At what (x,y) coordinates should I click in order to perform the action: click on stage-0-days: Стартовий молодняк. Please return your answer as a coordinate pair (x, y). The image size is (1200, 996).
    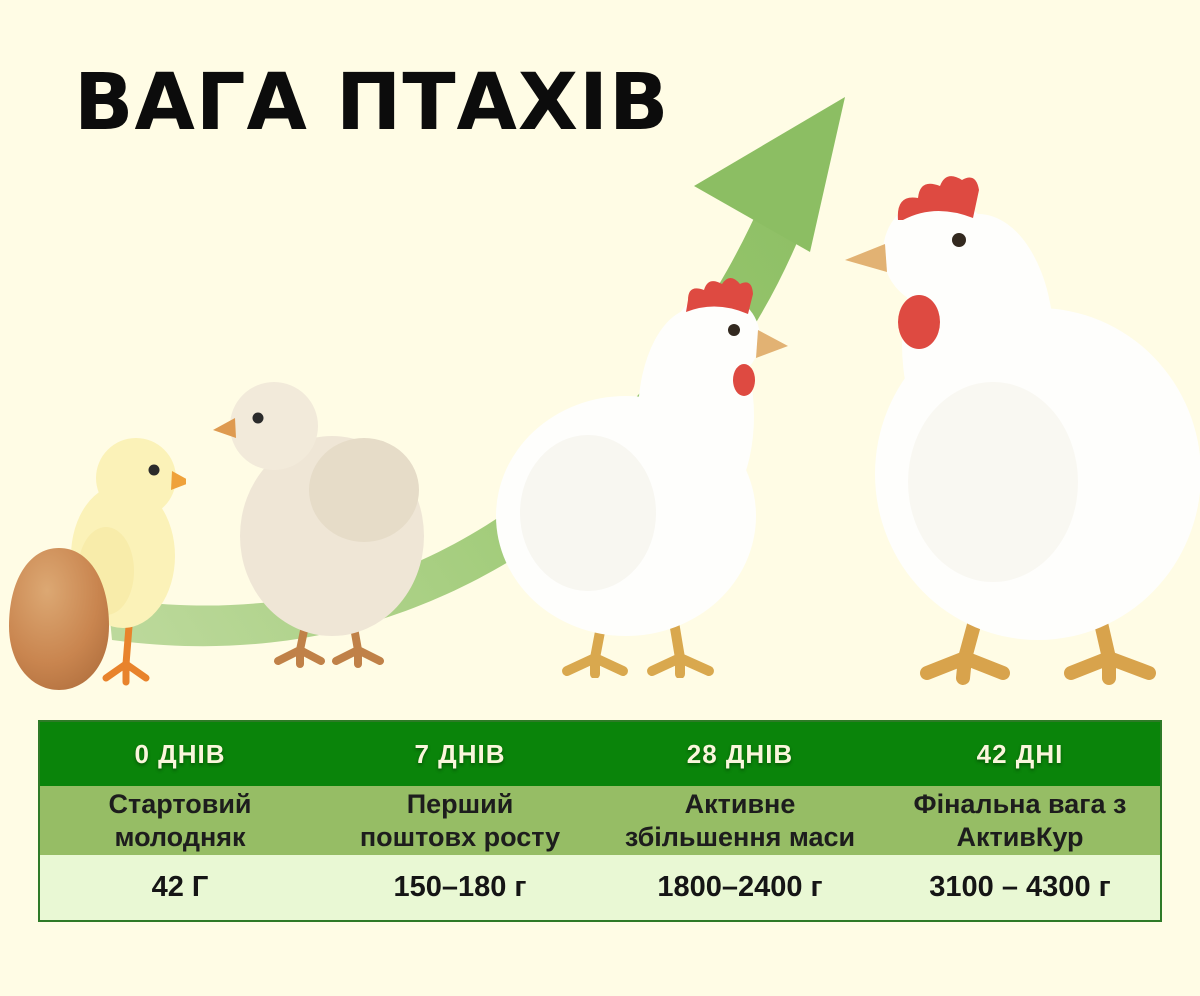
    Looking at the image, I should click on (180, 820).